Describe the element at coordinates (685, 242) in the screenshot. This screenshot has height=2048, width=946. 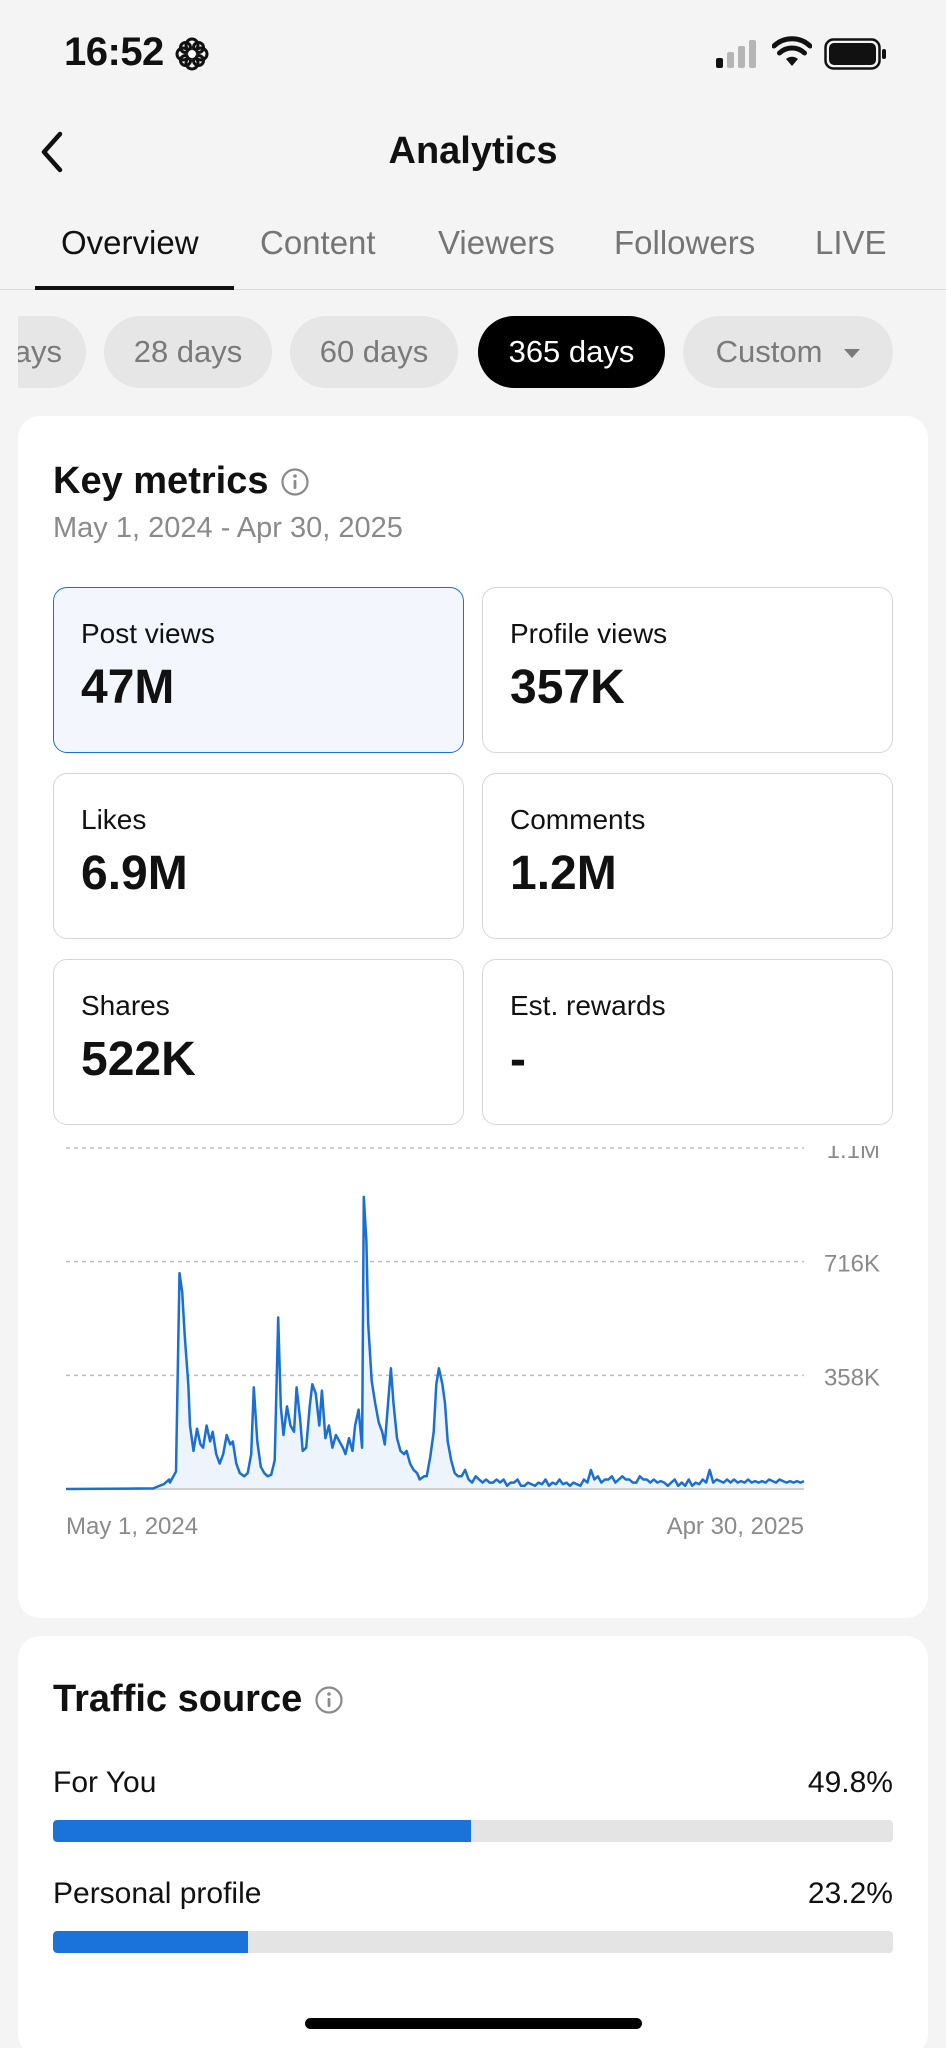
I see `tab-followers: Followers` at that location.